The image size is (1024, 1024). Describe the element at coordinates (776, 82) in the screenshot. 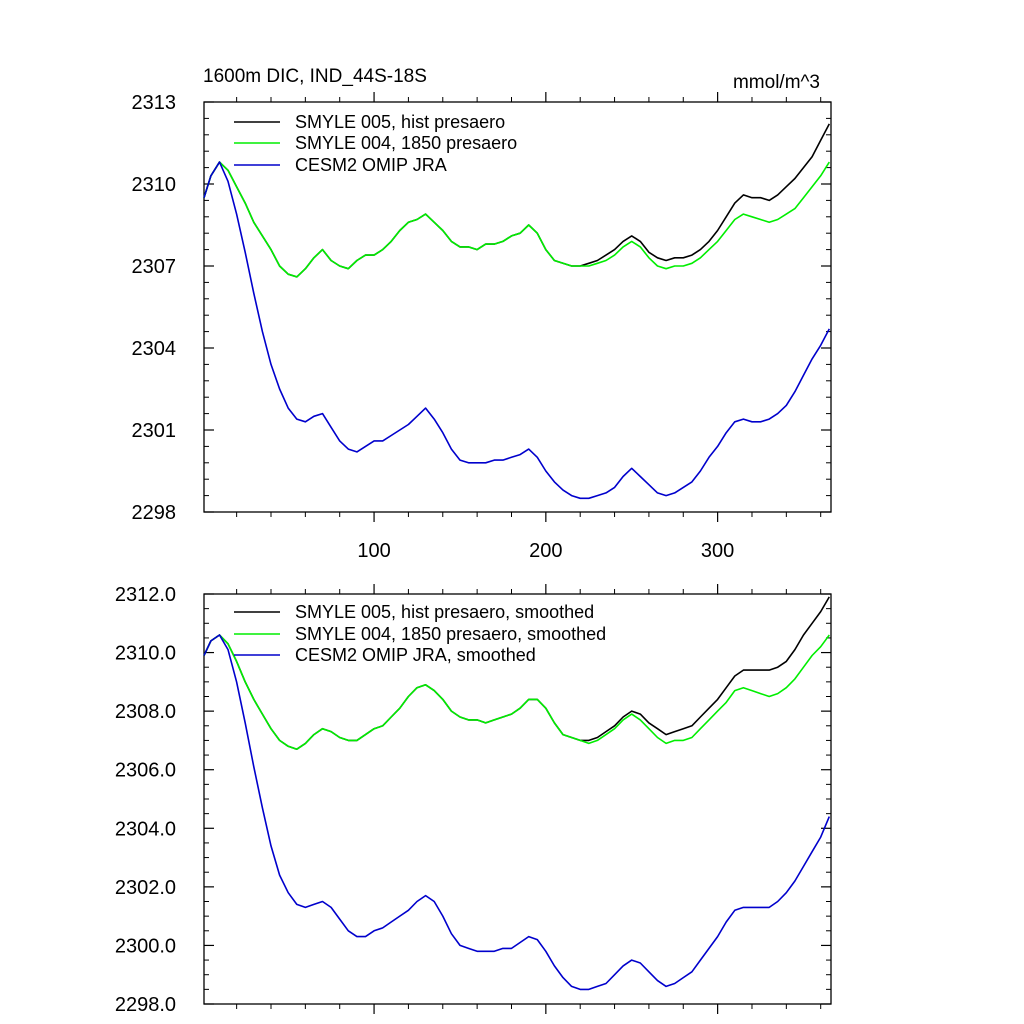

I see `top-panel-units: mmol/m^3` at that location.